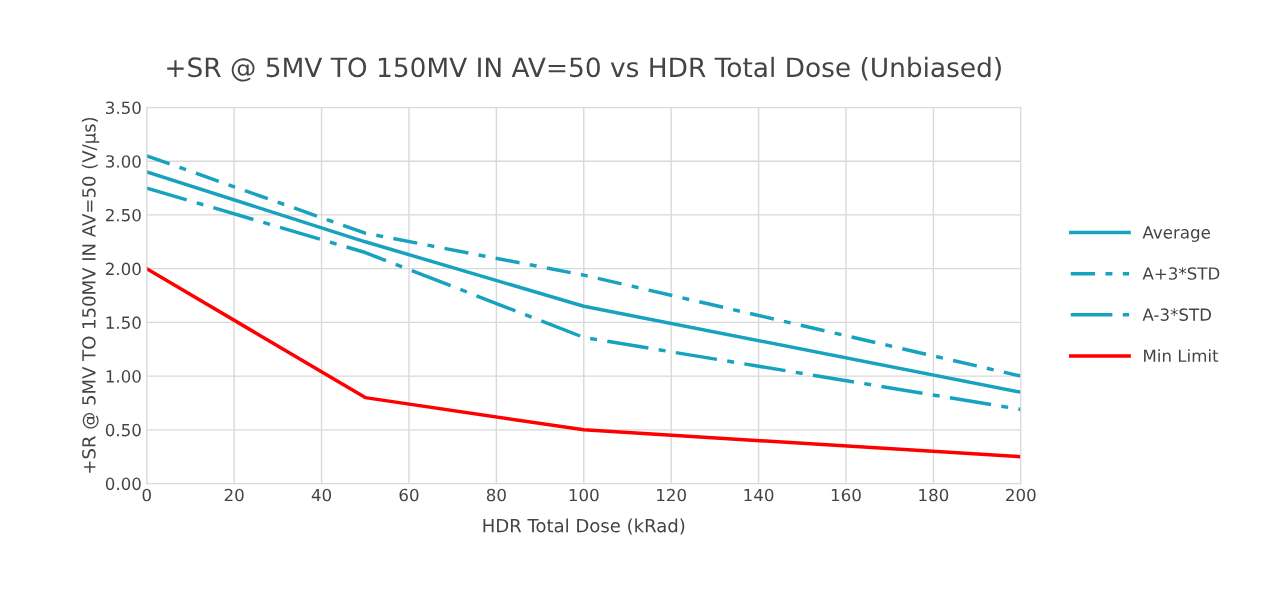 The height and width of the screenshot is (597, 1276). What do you see at coordinates (123, 108) in the screenshot?
I see `y-tick-label: 3.50` at bounding box center [123, 108].